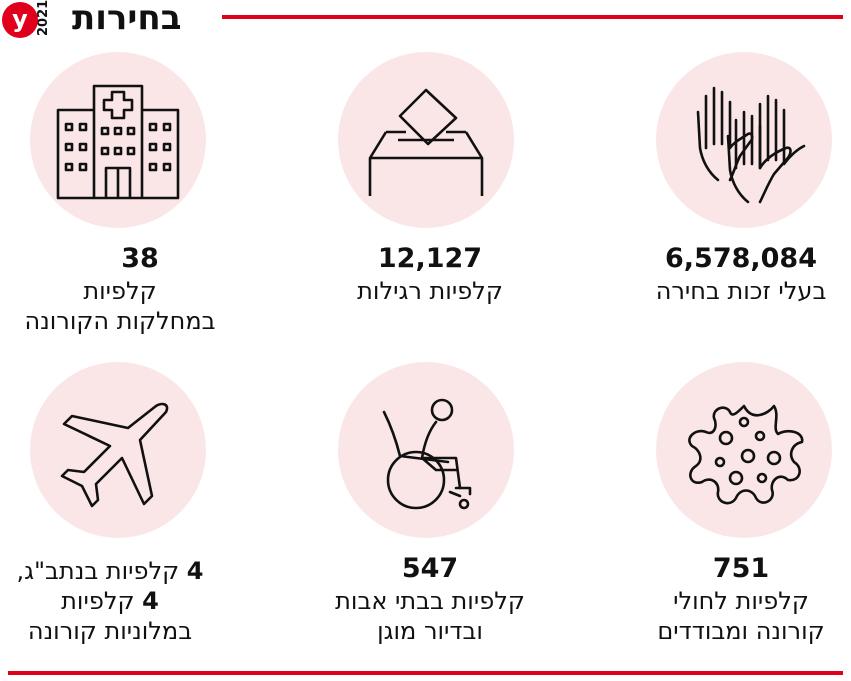 The image size is (851, 681). I want to click on footer-rule, so click(425, 673).